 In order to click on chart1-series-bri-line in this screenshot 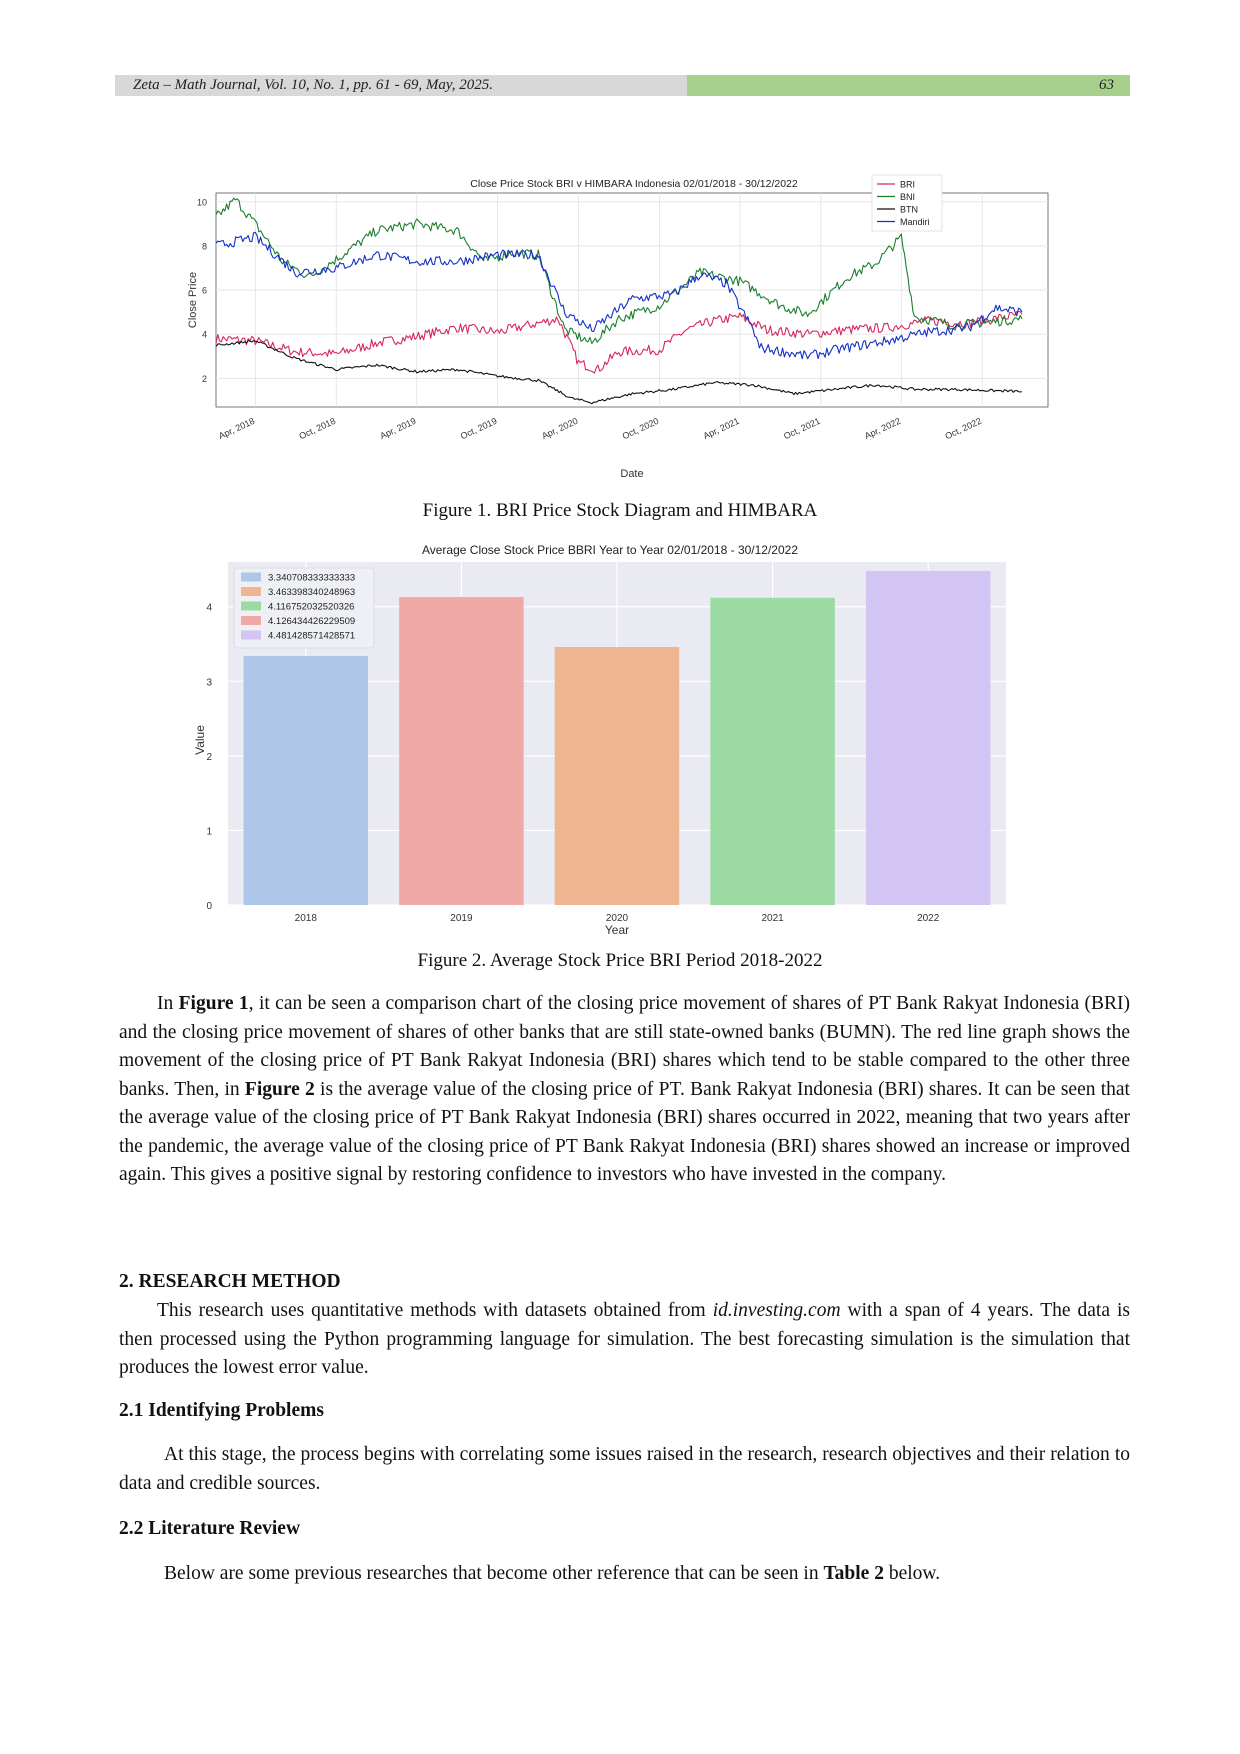, I will do `click(619, 342)`.